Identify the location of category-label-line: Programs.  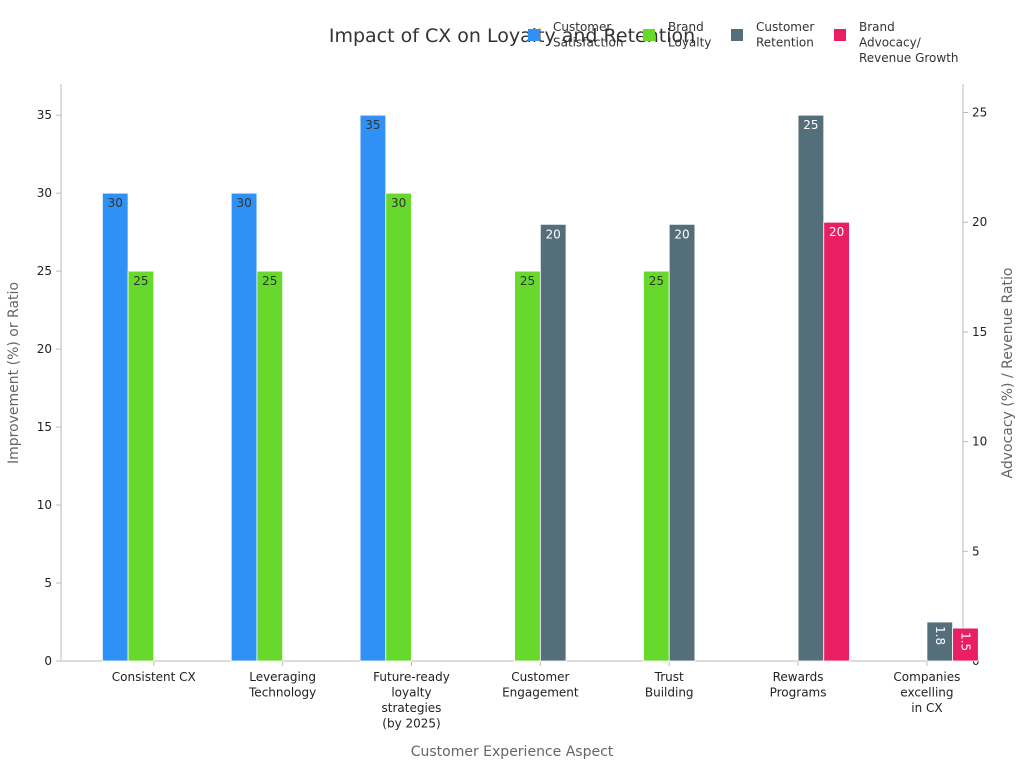
(798, 693).